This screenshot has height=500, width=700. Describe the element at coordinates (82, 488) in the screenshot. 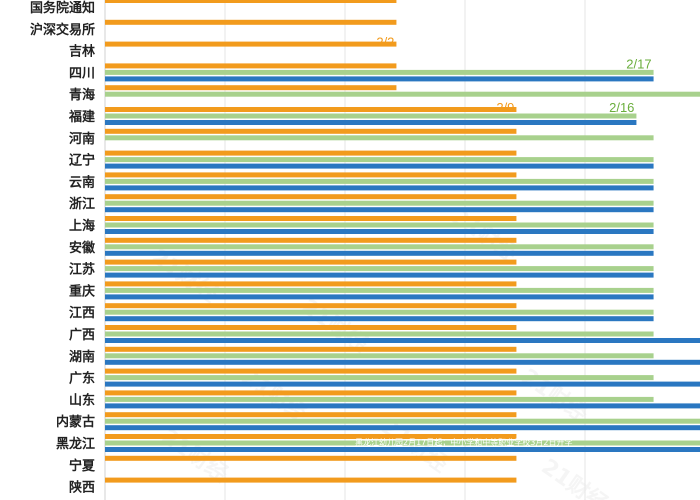

I see `category-label: 陕西` at that location.